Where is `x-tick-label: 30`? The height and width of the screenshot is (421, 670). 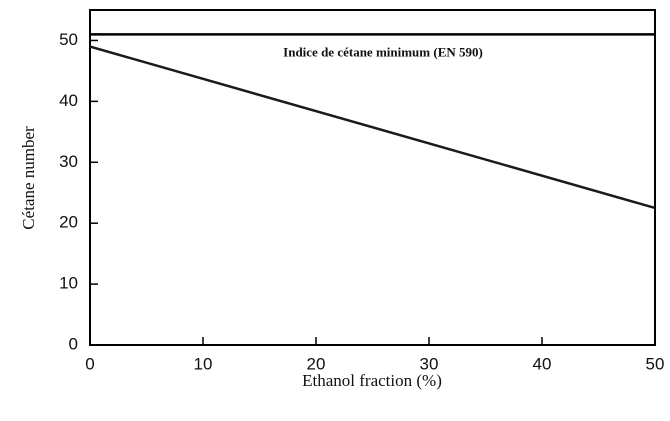 x-tick-label: 30 is located at coordinates (429, 363).